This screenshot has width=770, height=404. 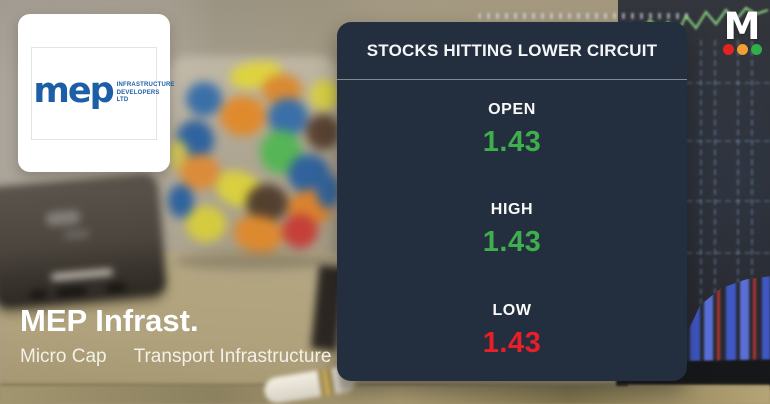 I want to click on mep-logo: mep Infrastructure Developers Ltd, so click(x=103, y=93).